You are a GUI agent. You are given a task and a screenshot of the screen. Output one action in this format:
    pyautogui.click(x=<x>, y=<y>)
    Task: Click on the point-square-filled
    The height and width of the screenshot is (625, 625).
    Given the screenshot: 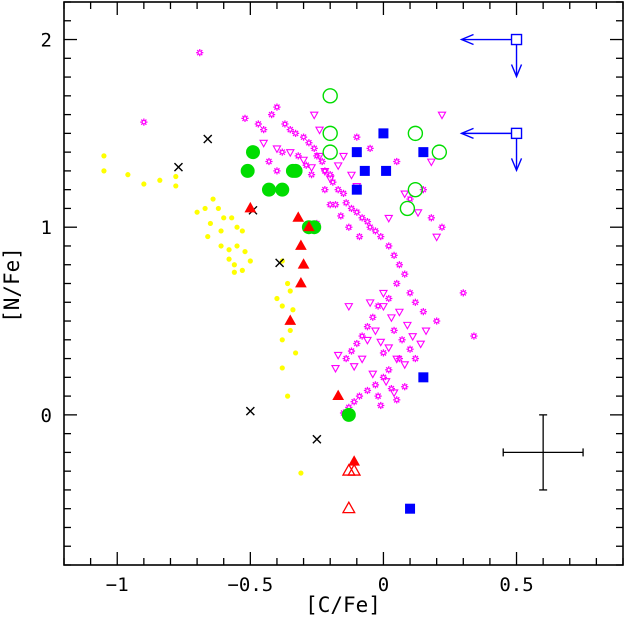 What is the action you would take?
    pyautogui.click(x=410, y=508)
    